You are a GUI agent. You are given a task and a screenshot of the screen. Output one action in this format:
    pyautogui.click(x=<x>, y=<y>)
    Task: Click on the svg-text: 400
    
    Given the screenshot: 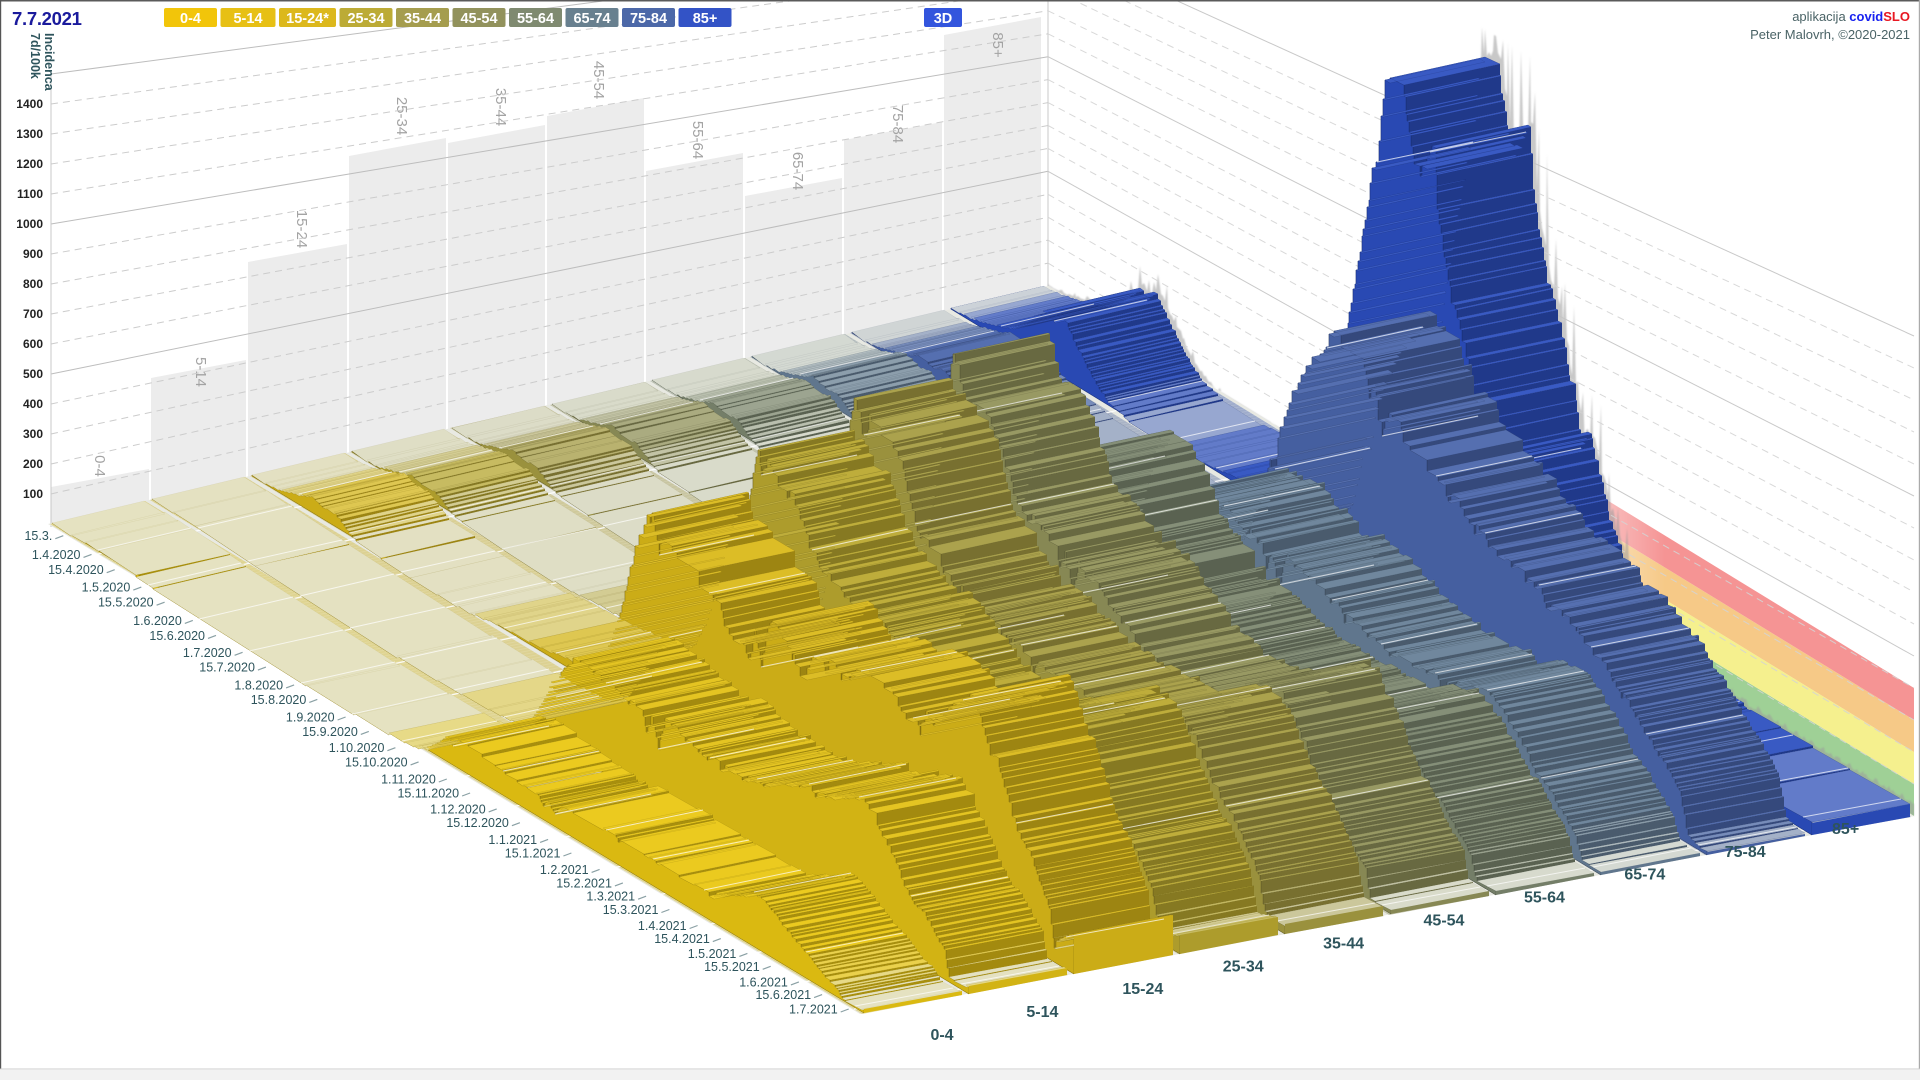 What is the action you would take?
    pyautogui.click(x=33, y=404)
    